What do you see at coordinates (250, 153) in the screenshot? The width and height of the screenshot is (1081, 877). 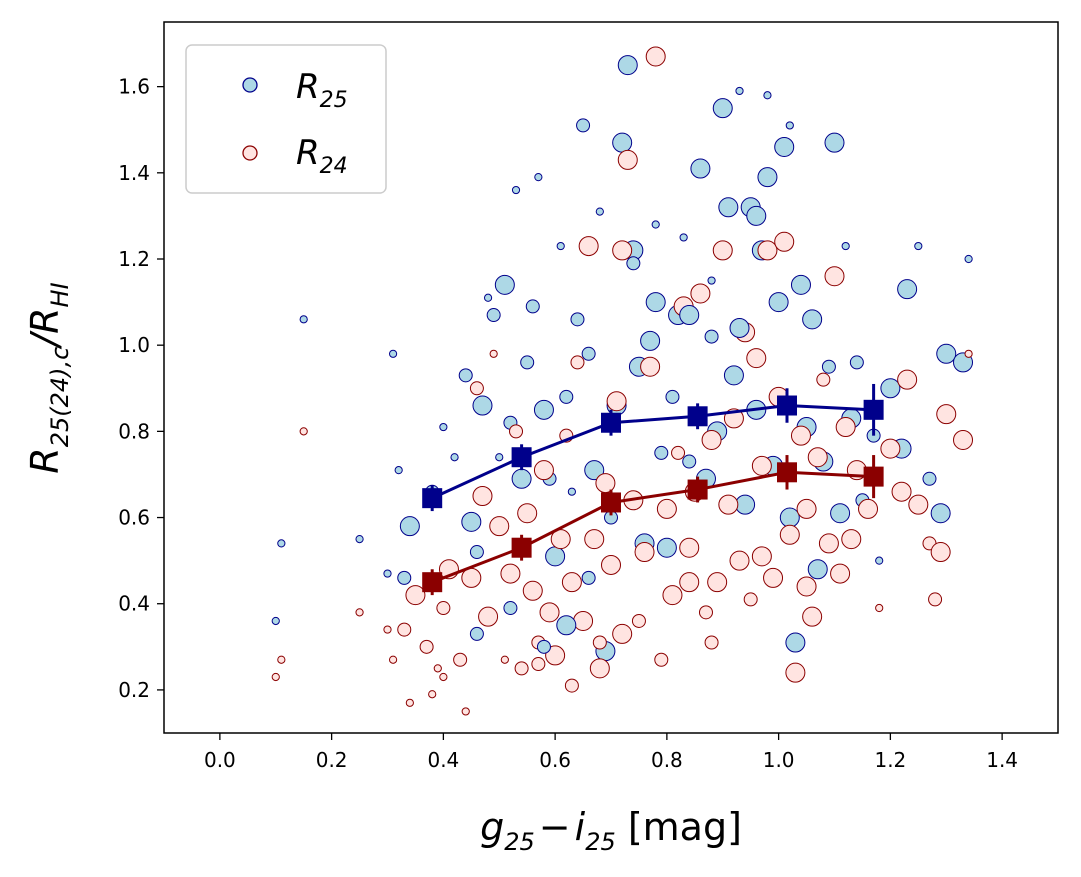 I see `legend-marker-r24` at bounding box center [250, 153].